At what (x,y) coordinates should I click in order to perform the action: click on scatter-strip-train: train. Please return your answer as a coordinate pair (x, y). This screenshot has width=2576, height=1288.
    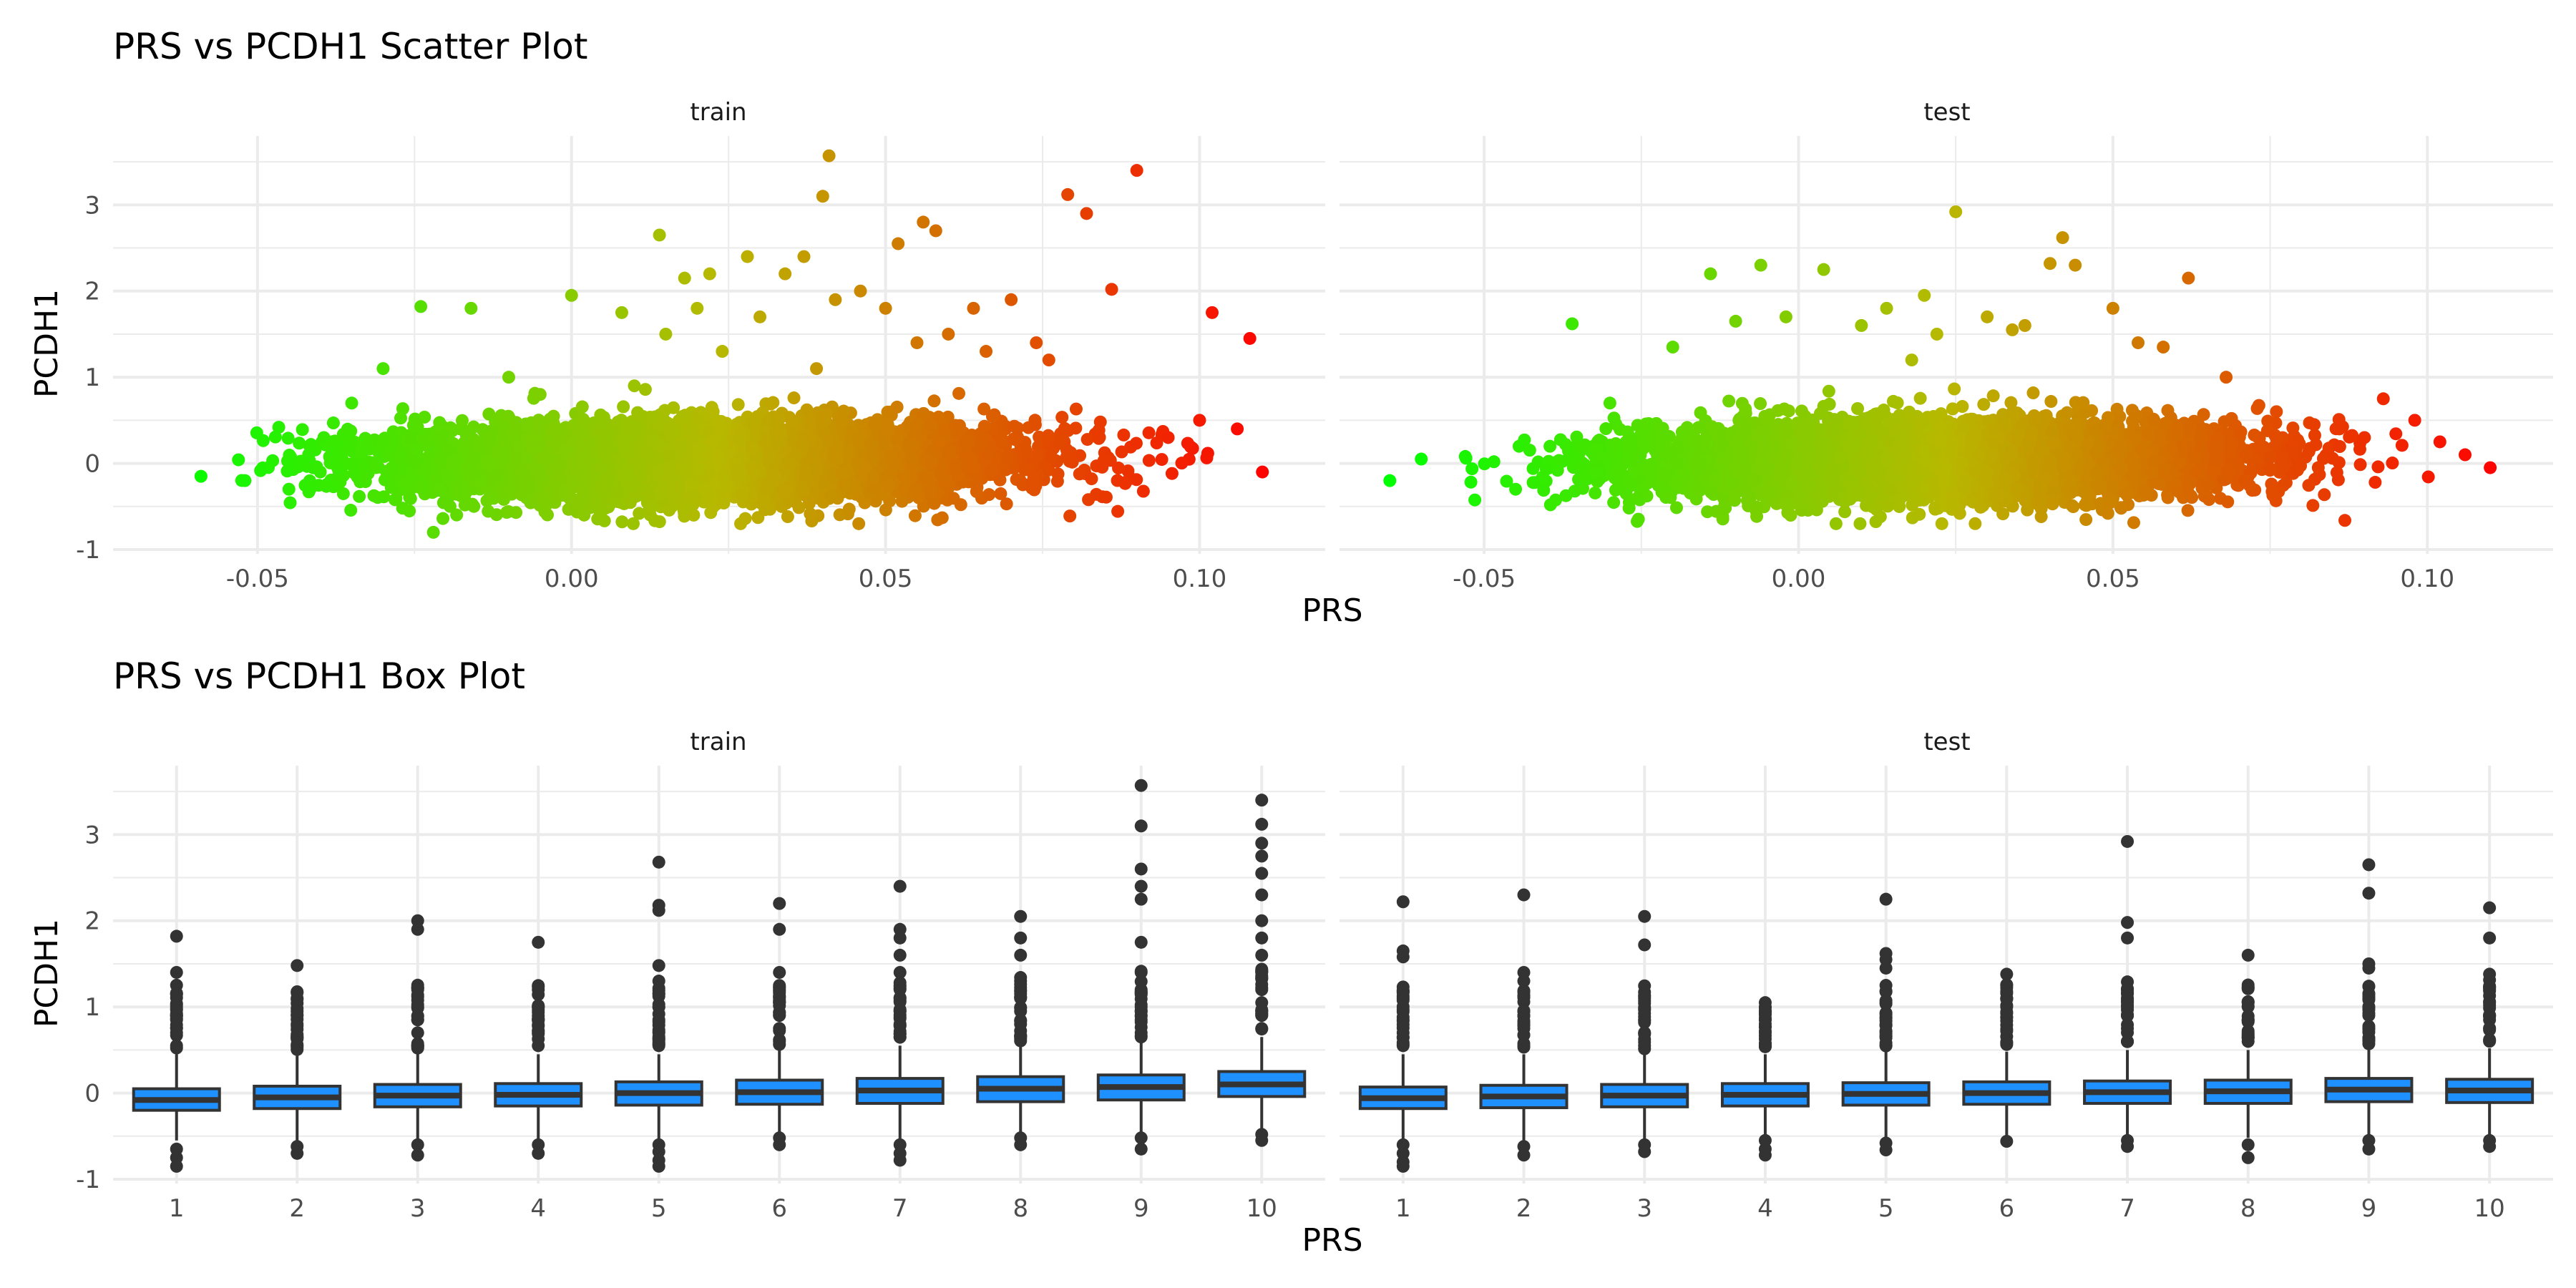
    Looking at the image, I should click on (718, 112).